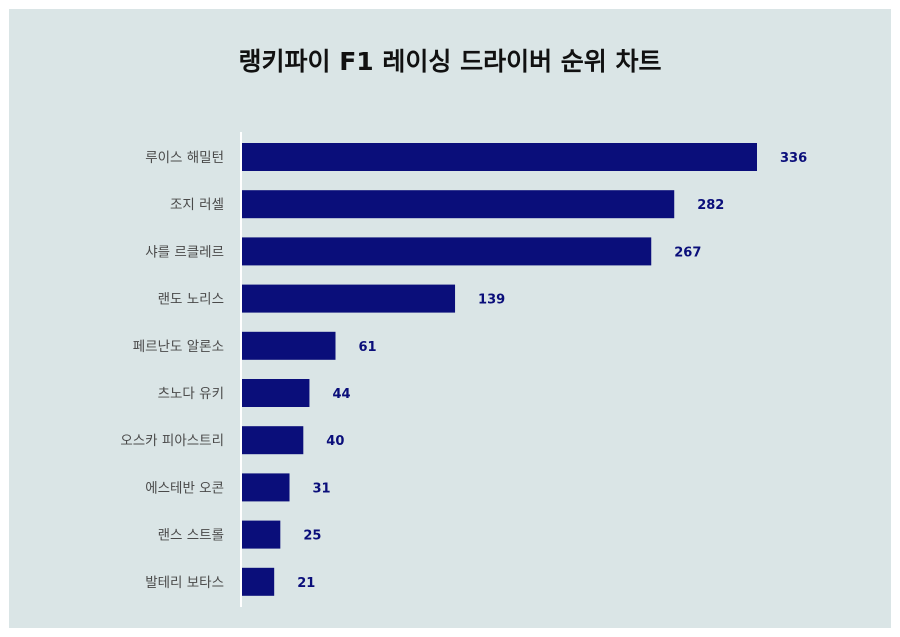 The width and height of the screenshot is (900, 637). I want to click on category-label: 랜도 노리스, so click(191, 300).